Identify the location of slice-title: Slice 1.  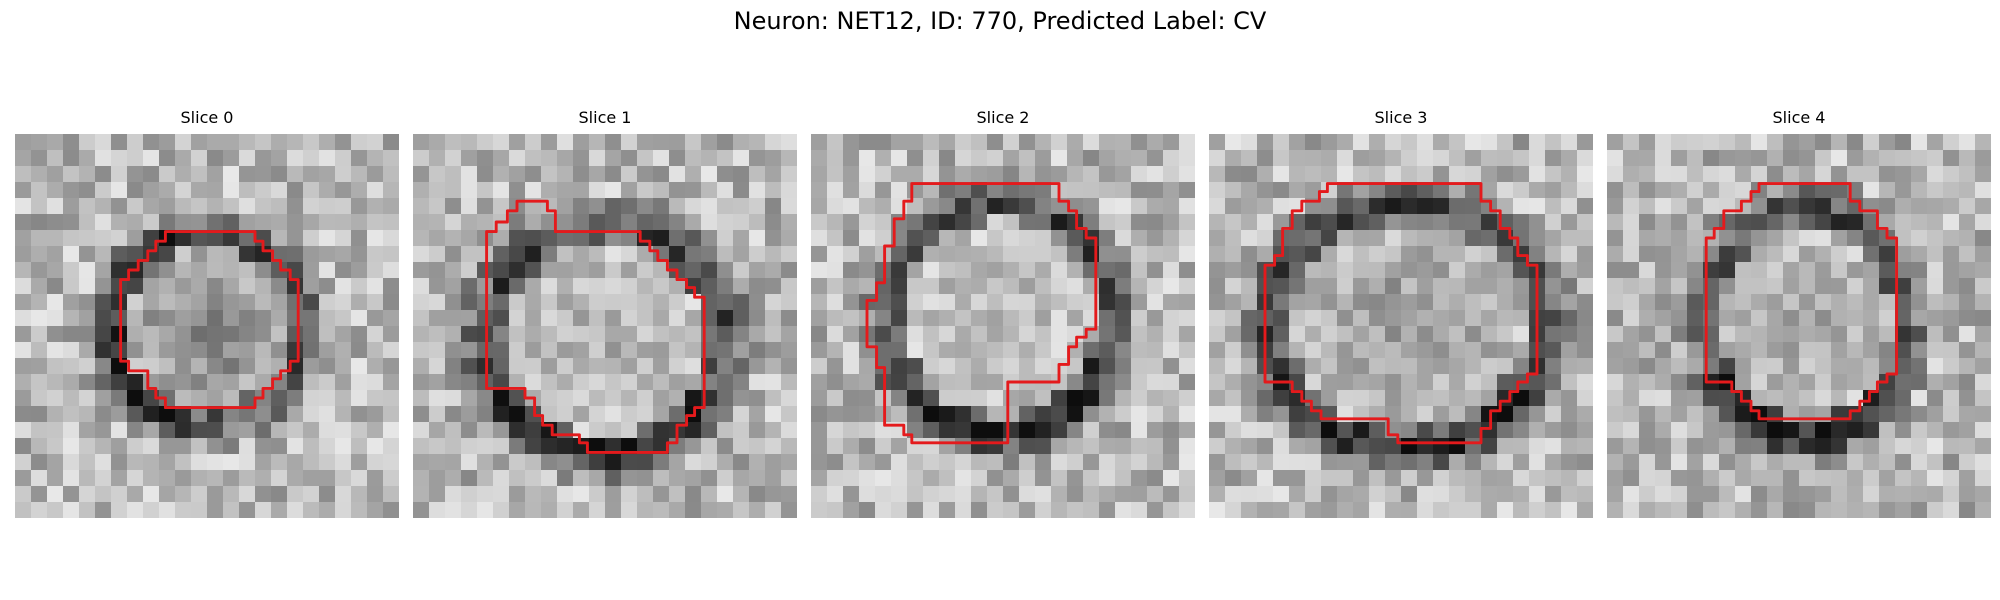
(605, 117).